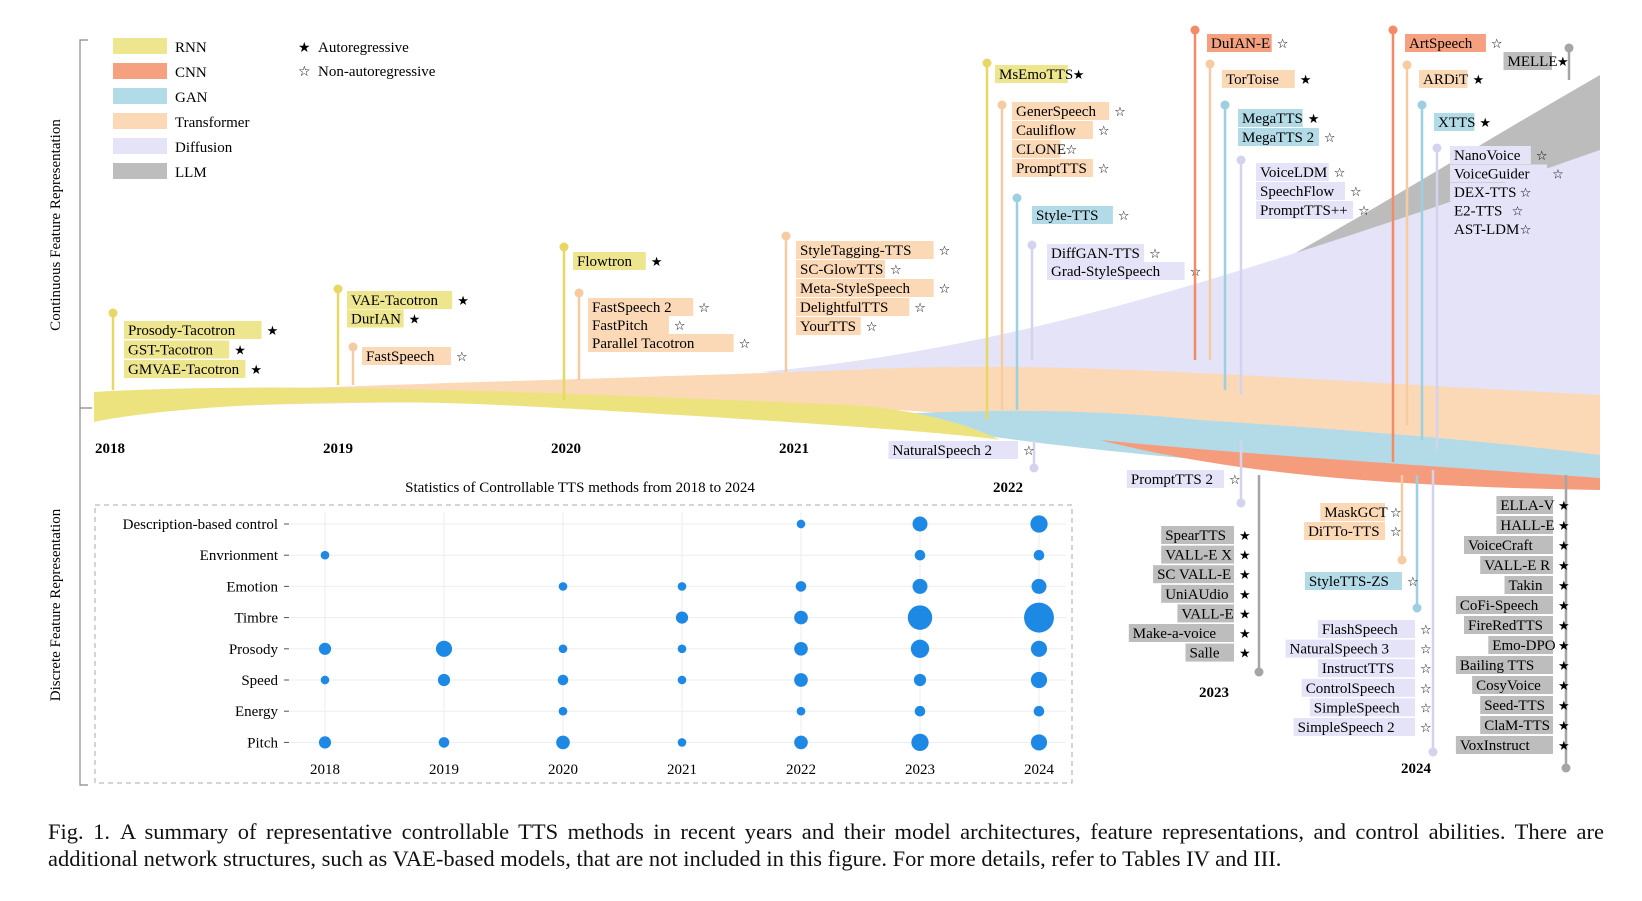 The width and height of the screenshot is (1642, 901). Describe the element at coordinates (1501, 546) in the screenshot. I see `model-name: VoiceCraft` at that location.